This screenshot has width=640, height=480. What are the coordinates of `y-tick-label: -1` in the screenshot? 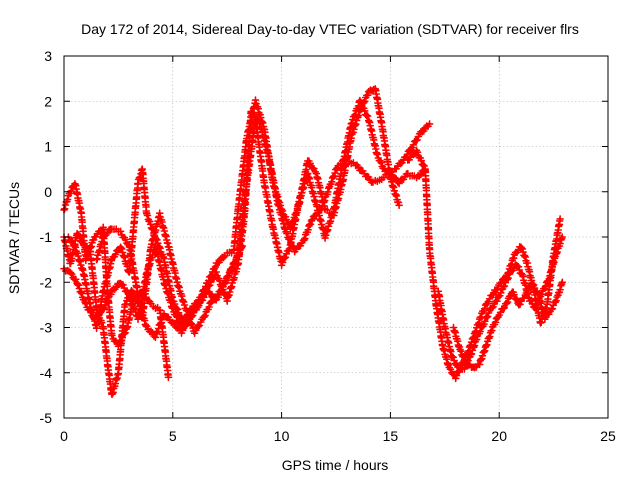 It's located at (46, 237).